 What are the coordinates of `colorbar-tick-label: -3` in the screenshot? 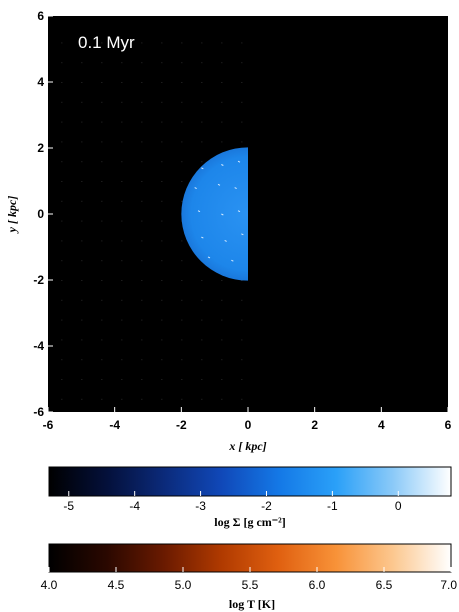 It's located at (200, 506).